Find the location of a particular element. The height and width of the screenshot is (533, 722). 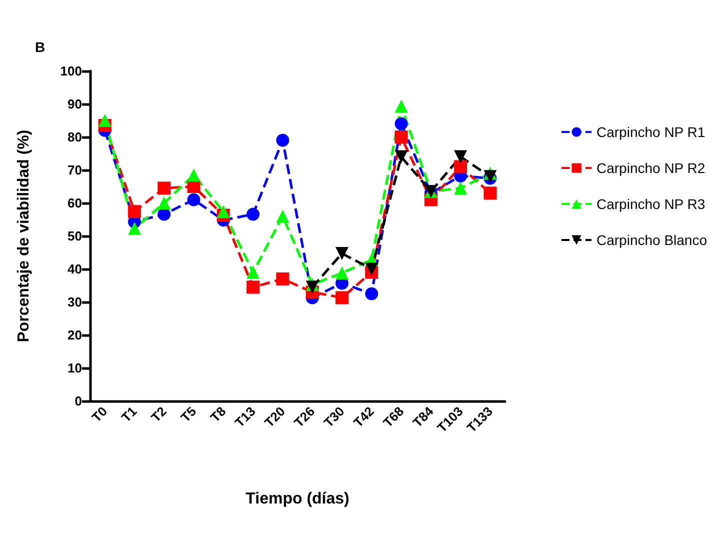

x-tick-label: T68 is located at coordinates (393, 417).